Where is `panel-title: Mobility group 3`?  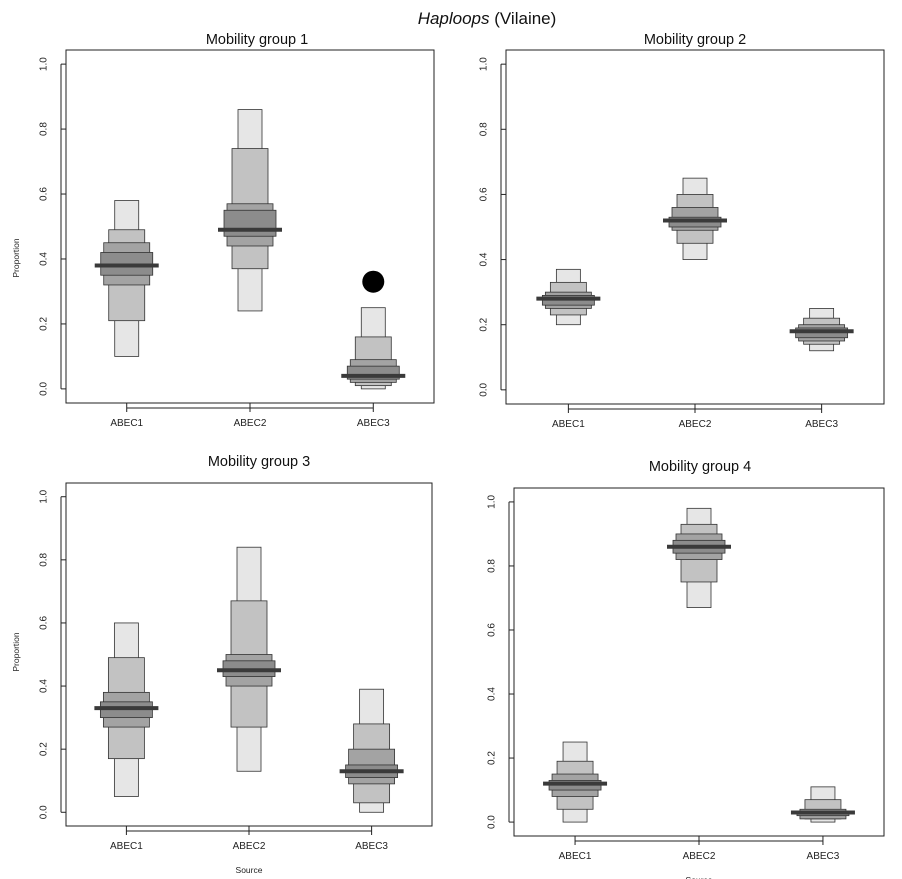
panel-title: Mobility group 3 is located at coordinates (259, 462).